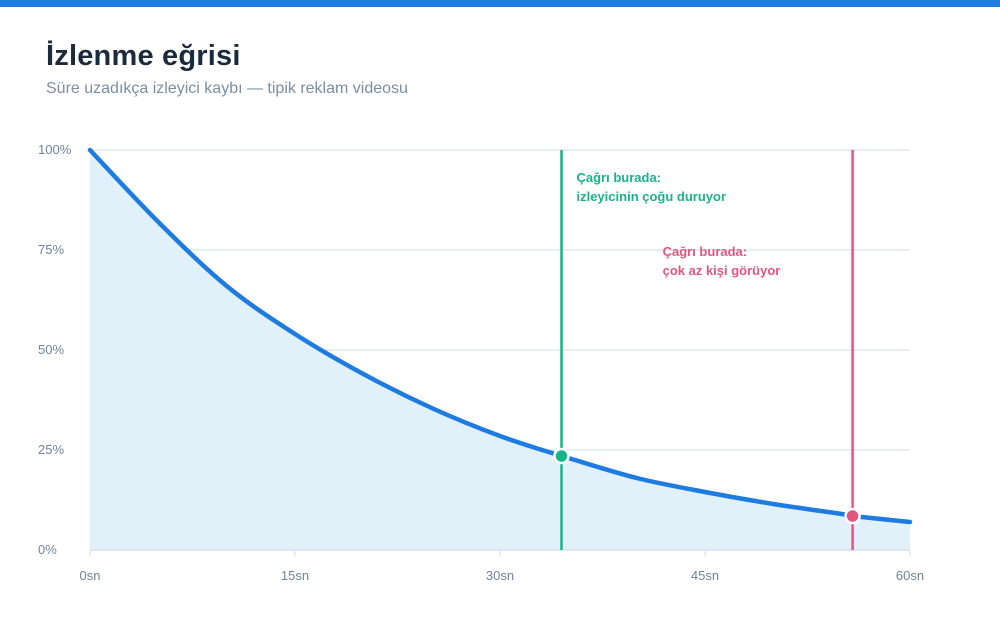 The height and width of the screenshot is (640, 1000). I want to click on y-tick-label: 50%, so click(51, 349).